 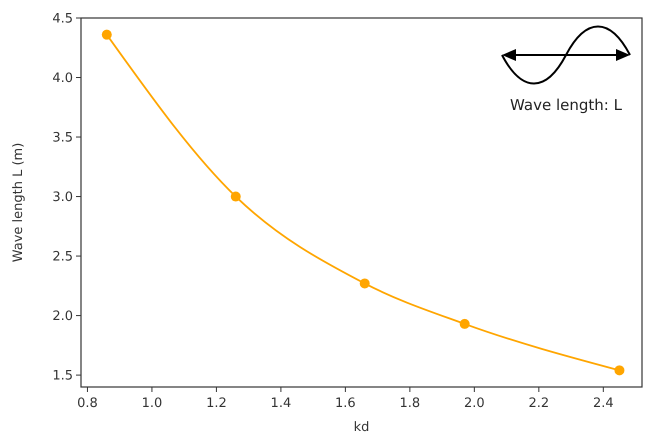 I want to click on y-tick-label: 2.0, so click(x=62, y=316).